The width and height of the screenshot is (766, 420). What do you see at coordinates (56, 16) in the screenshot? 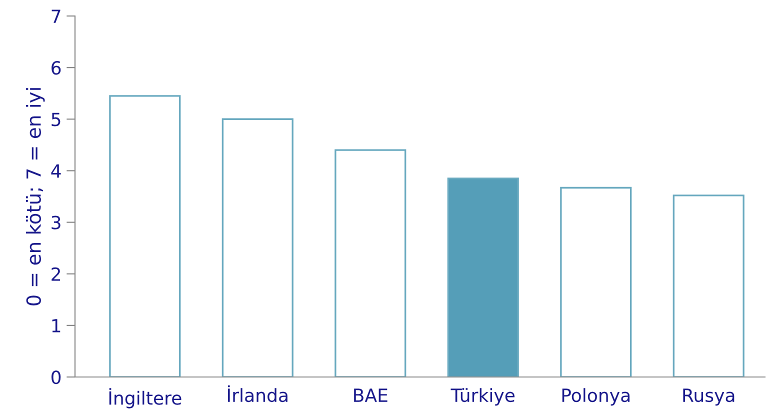
I see `y-tick-label: 7` at bounding box center [56, 16].